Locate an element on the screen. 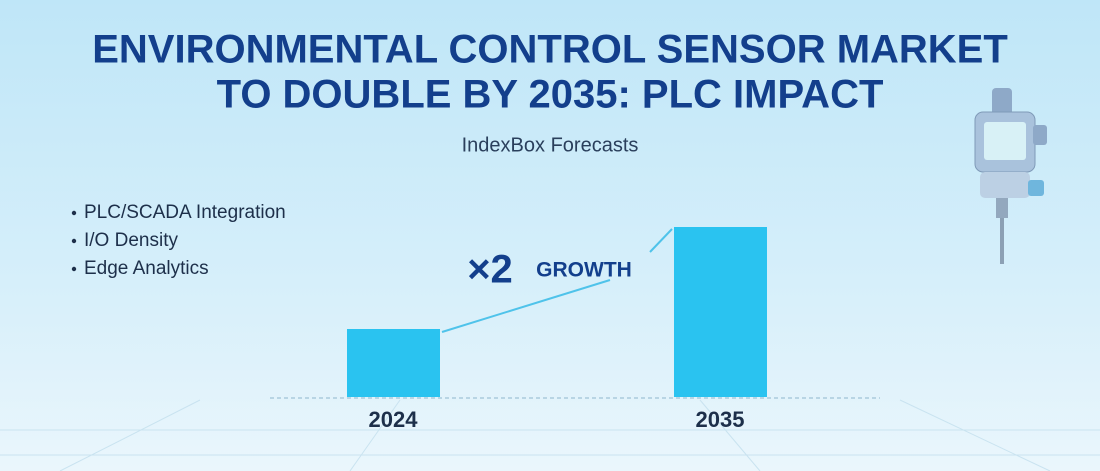  bullet-text: Edge Analytics is located at coordinates (146, 268).